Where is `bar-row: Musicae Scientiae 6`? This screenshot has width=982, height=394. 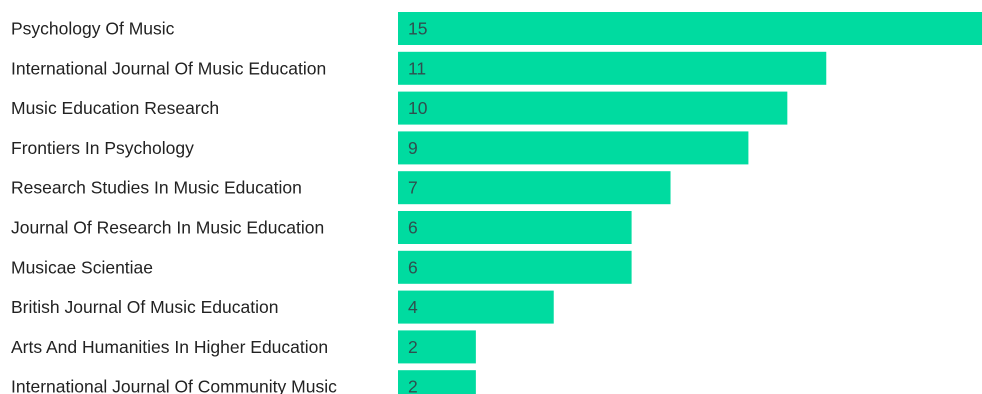 bar-row: Musicae Scientiae 6 is located at coordinates (321, 267).